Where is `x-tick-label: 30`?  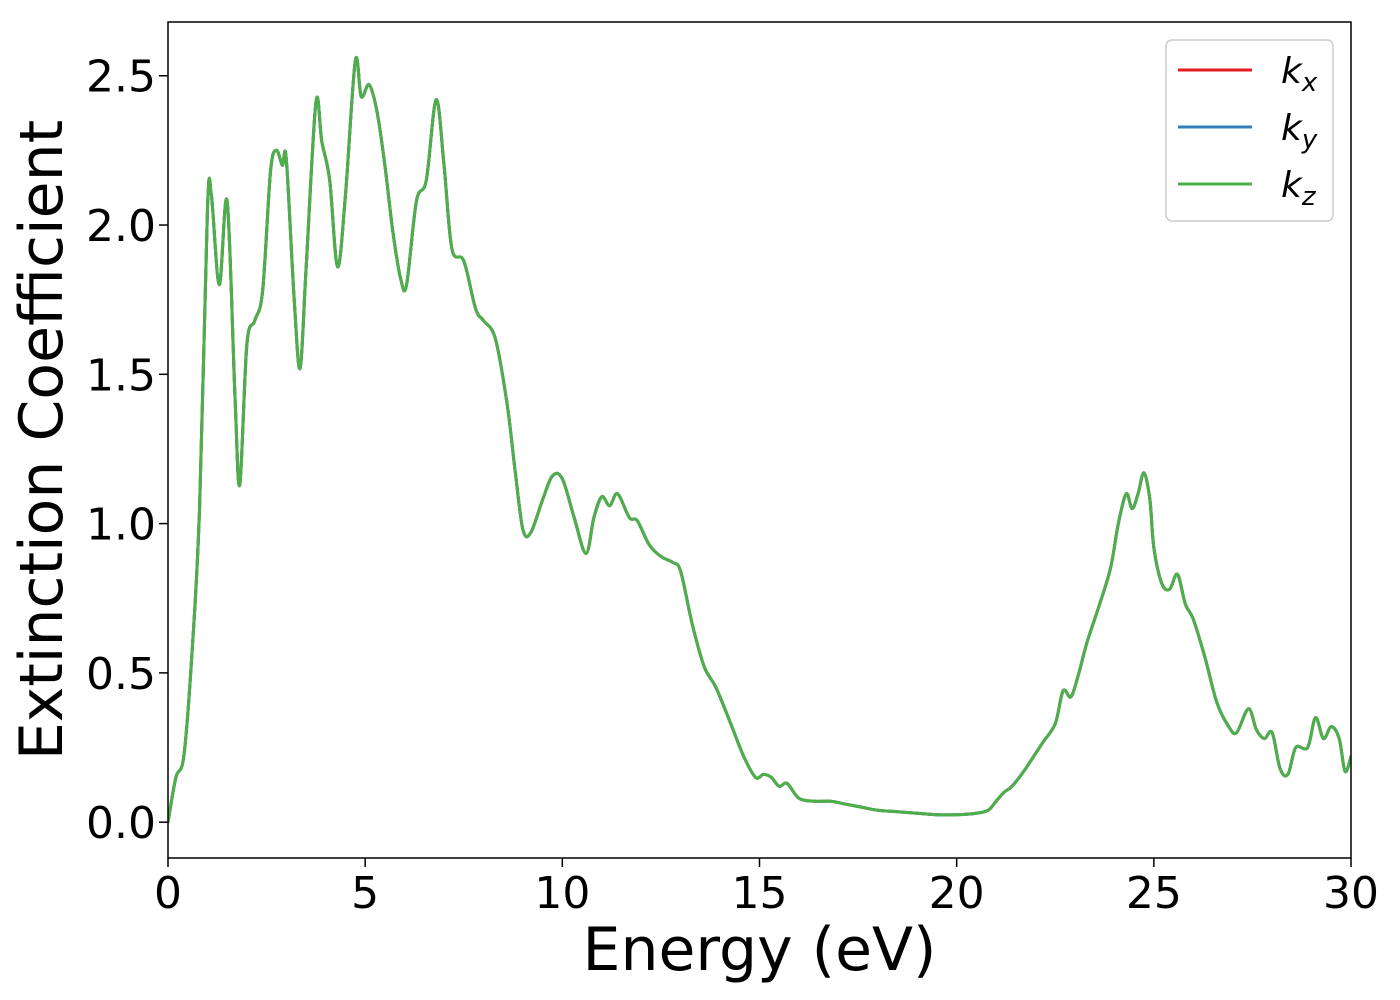 x-tick-label: 30 is located at coordinates (1351, 893).